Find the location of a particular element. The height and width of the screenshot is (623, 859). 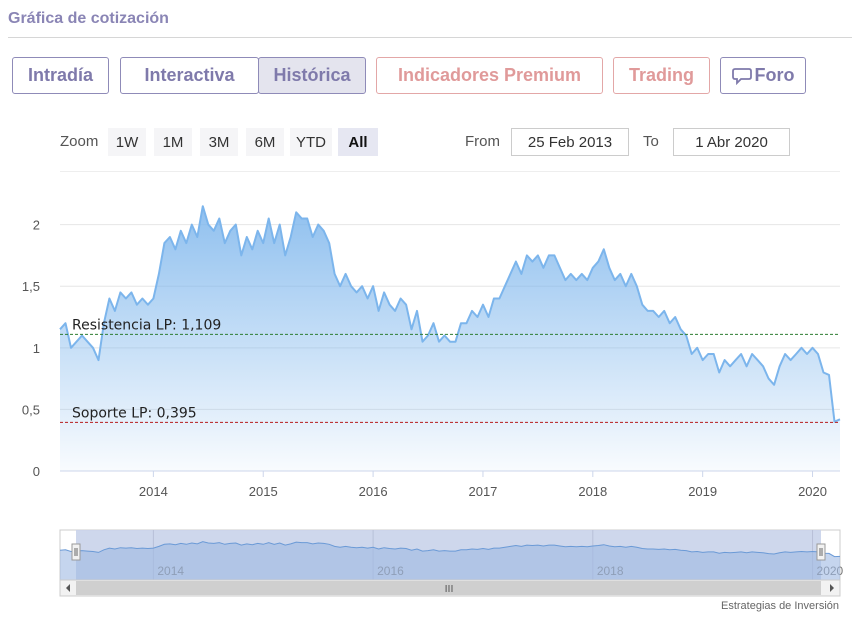

x-tick-label: 2014 is located at coordinates (153, 491).